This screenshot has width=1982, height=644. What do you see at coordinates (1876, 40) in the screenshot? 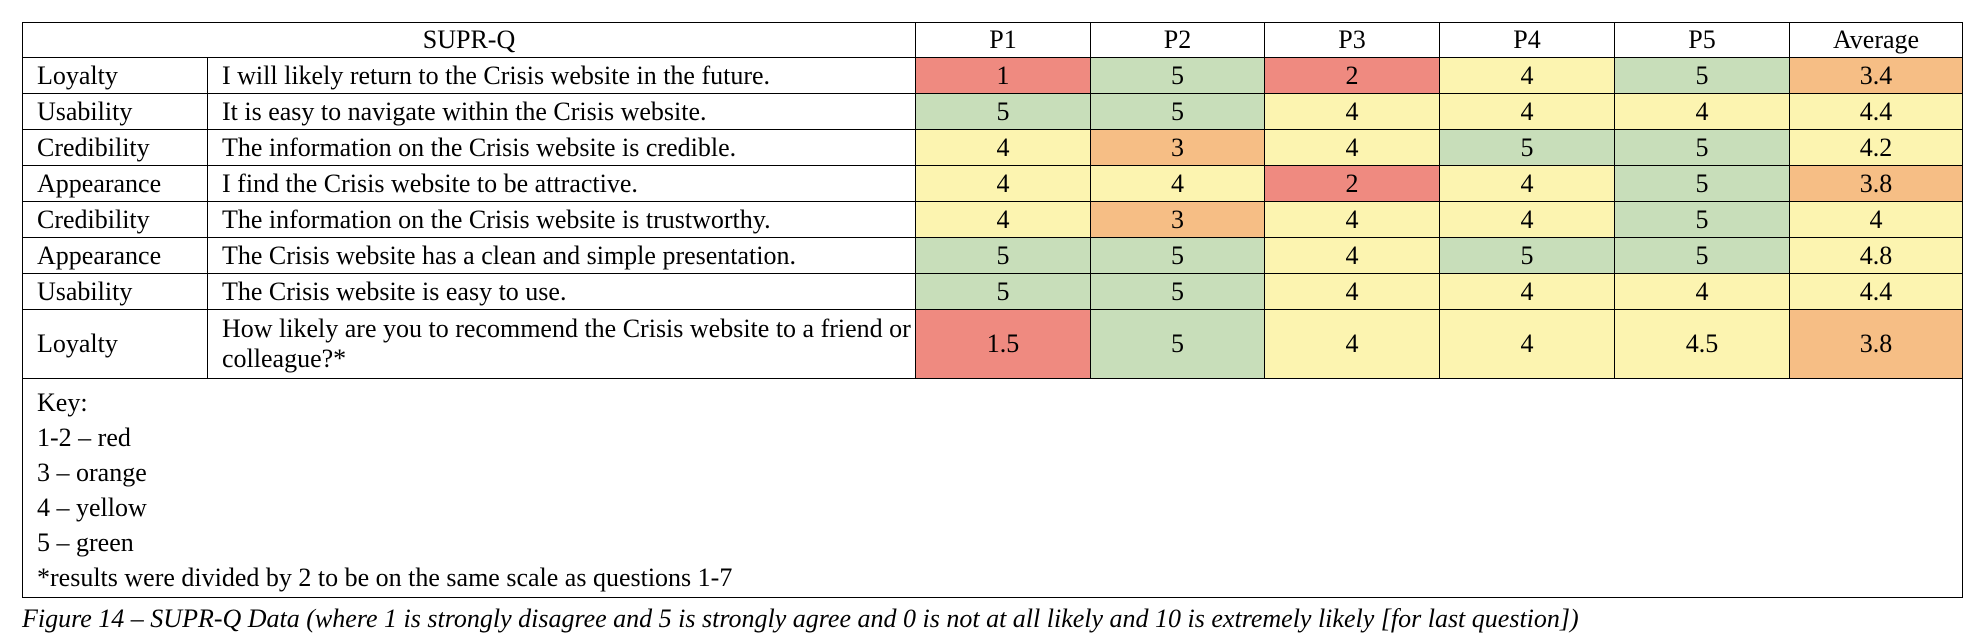
I see `column-header-average: Average` at bounding box center [1876, 40].